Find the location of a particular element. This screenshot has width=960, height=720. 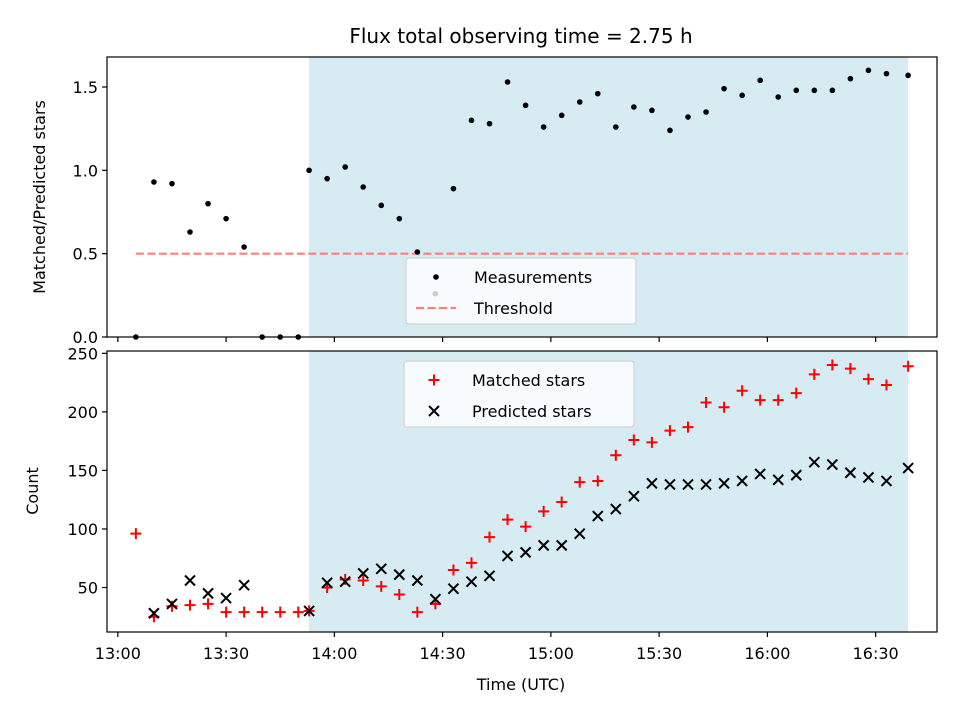

y-tick-label: 0.0 is located at coordinates (85, 337).